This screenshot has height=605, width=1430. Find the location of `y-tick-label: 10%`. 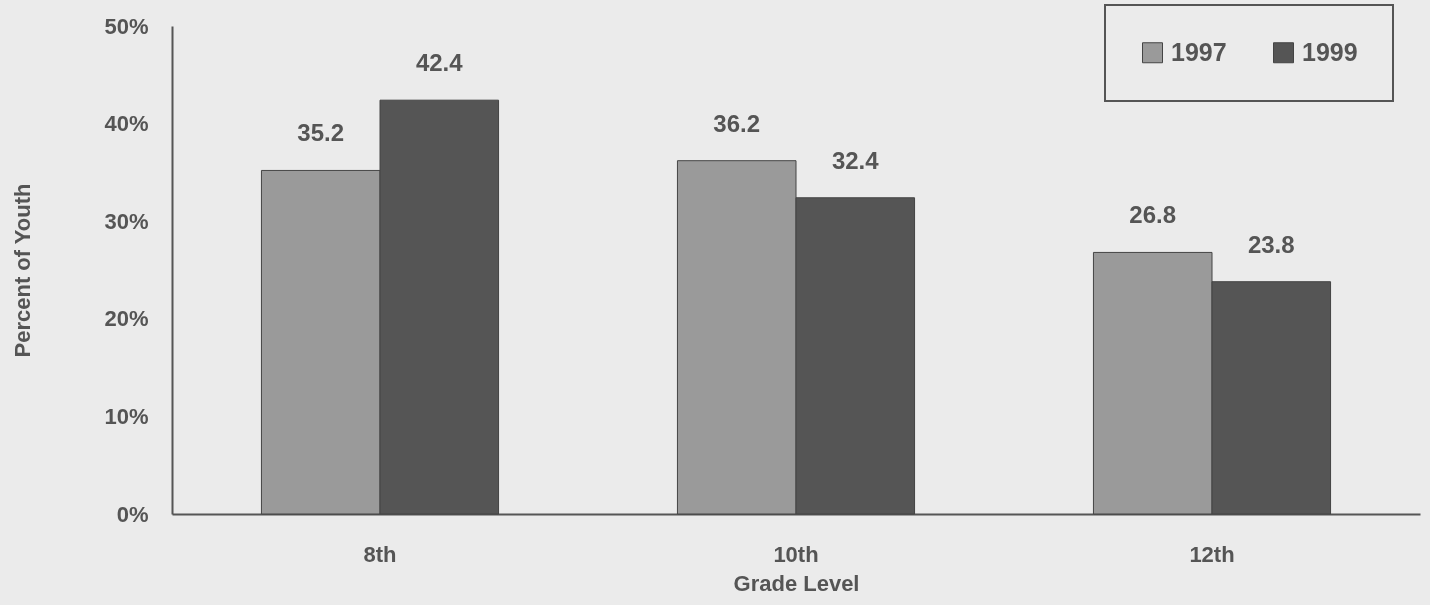

y-tick-label: 10% is located at coordinates (126, 416).